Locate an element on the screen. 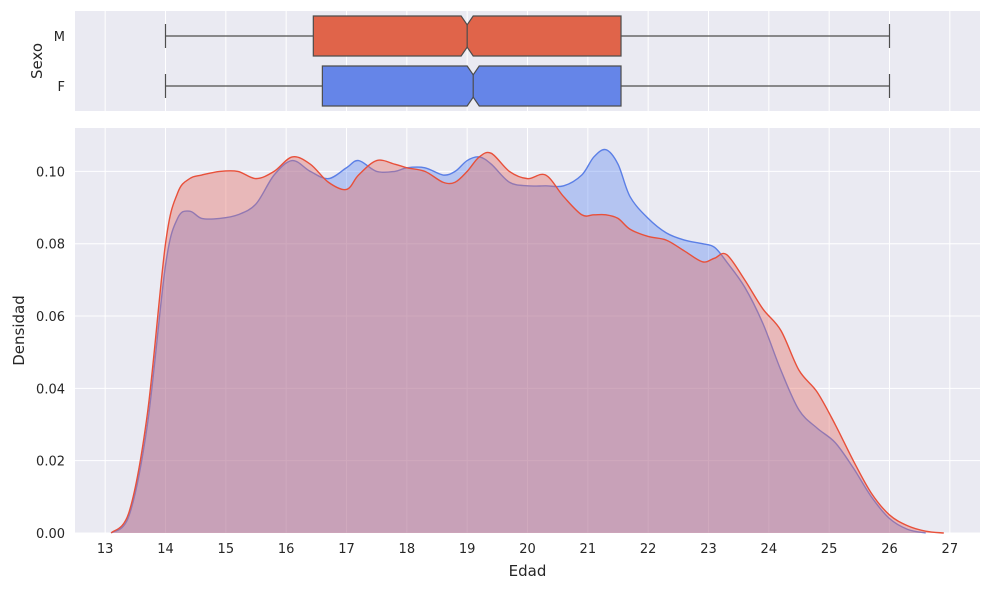 This screenshot has width=989, height=590. category-label: F is located at coordinates (61, 87).